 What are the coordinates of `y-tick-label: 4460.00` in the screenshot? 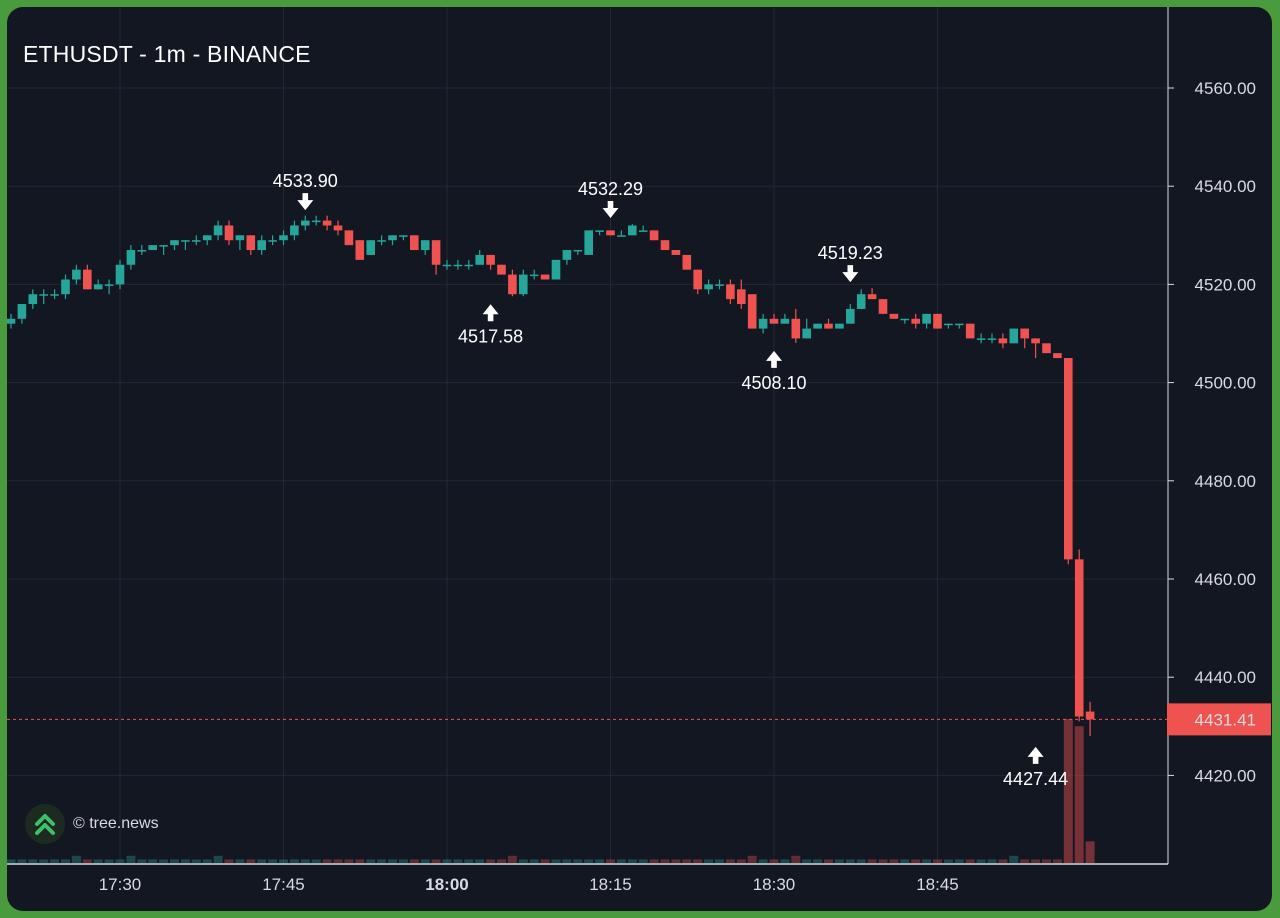 It's located at (1225, 579).